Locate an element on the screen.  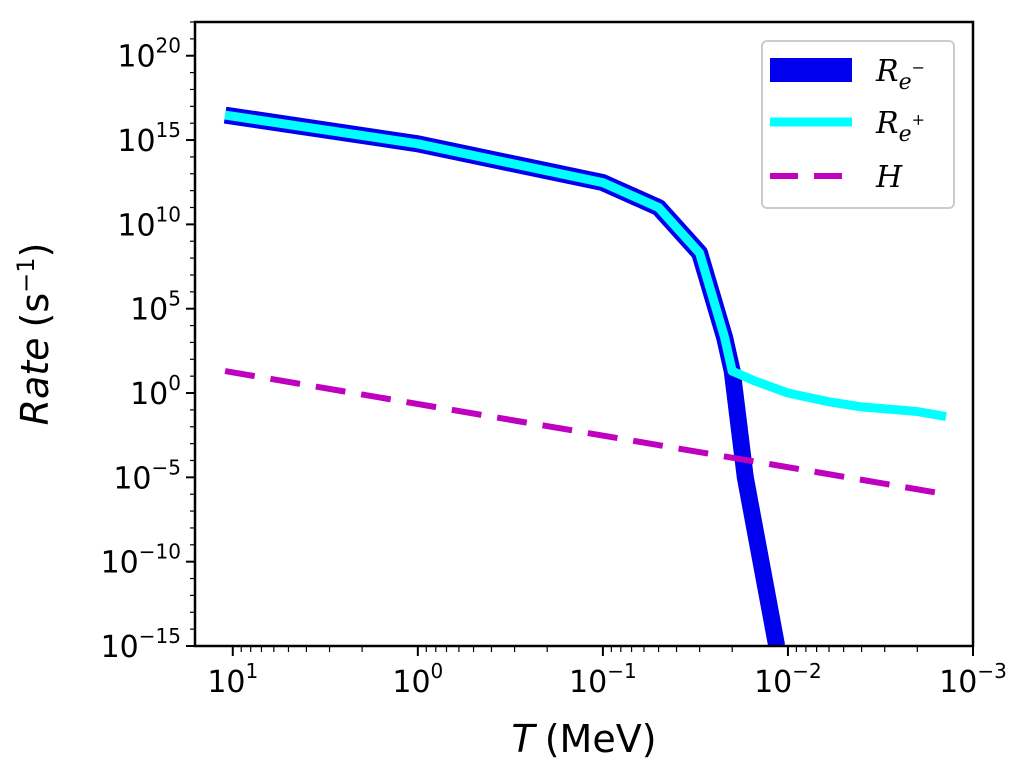
y-tick-label-5: 10⁻⁵ is located at coordinates (147, 475).